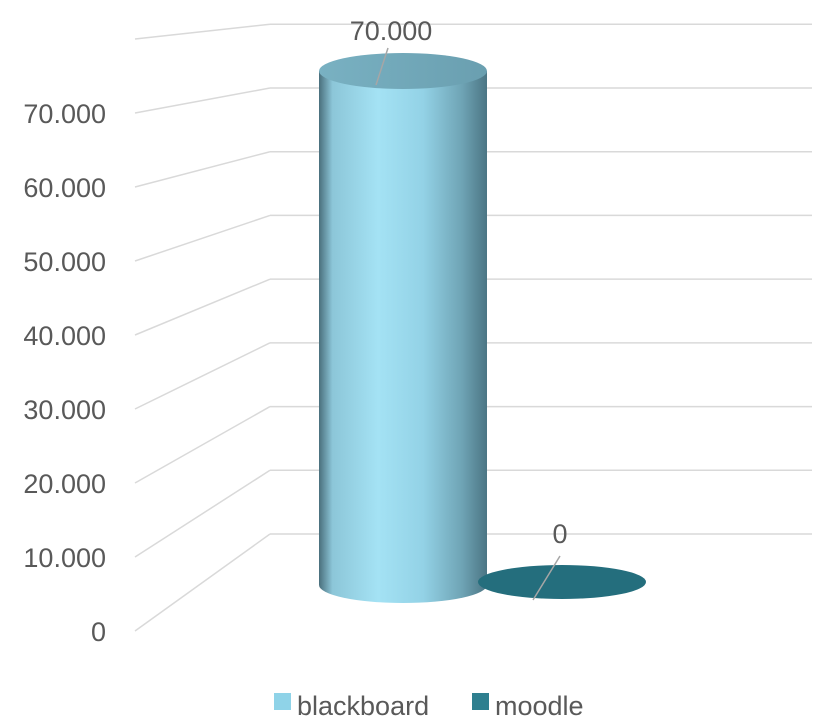 The height and width of the screenshot is (723, 831). What do you see at coordinates (559, 534) in the screenshot?
I see `data-label-moodle: 0` at bounding box center [559, 534].